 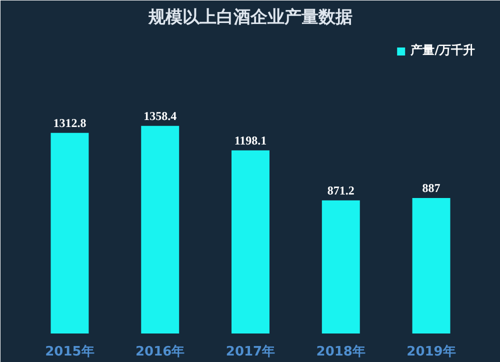 I want to click on legend-label: 产量/万千升, so click(x=442, y=50).